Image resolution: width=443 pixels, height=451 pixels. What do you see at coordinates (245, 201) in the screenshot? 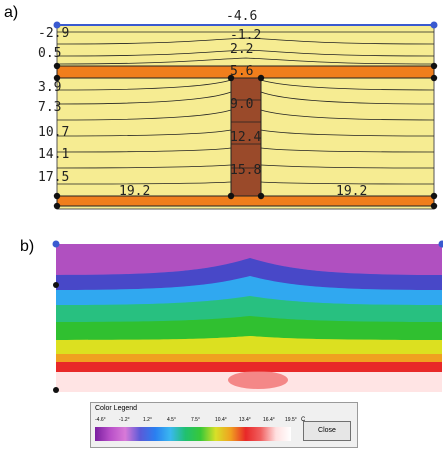
I see `bottom-flange` at bounding box center [245, 201].